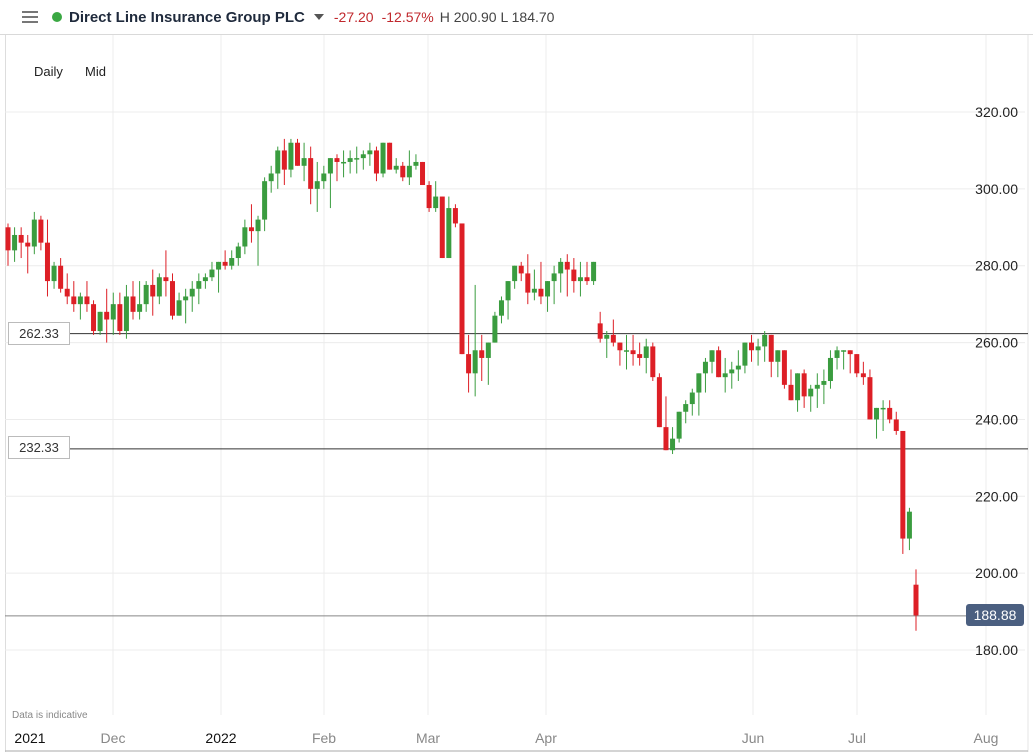 The width and height of the screenshot is (1033, 752). What do you see at coordinates (39, 447) in the screenshot?
I see `horizontal-line-label: 232.33` at bounding box center [39, 447].